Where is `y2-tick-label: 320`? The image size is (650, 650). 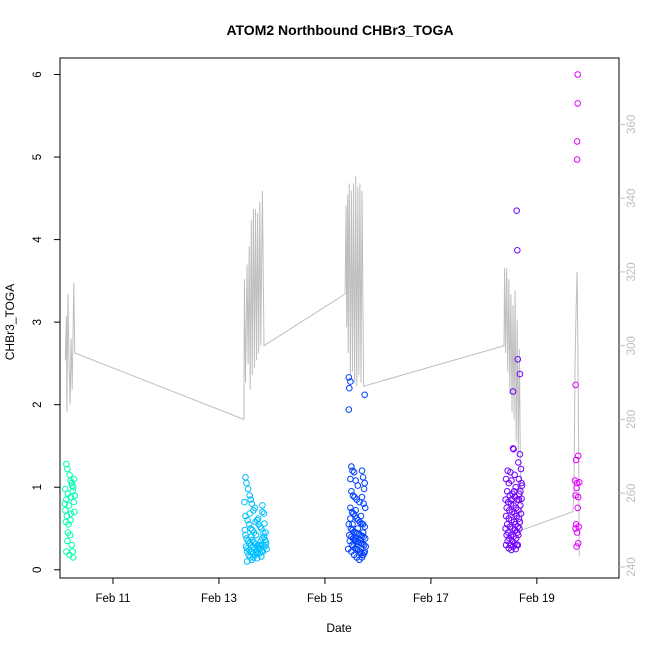
y2-tick-label: 320 is located at coordinates (632, 271).